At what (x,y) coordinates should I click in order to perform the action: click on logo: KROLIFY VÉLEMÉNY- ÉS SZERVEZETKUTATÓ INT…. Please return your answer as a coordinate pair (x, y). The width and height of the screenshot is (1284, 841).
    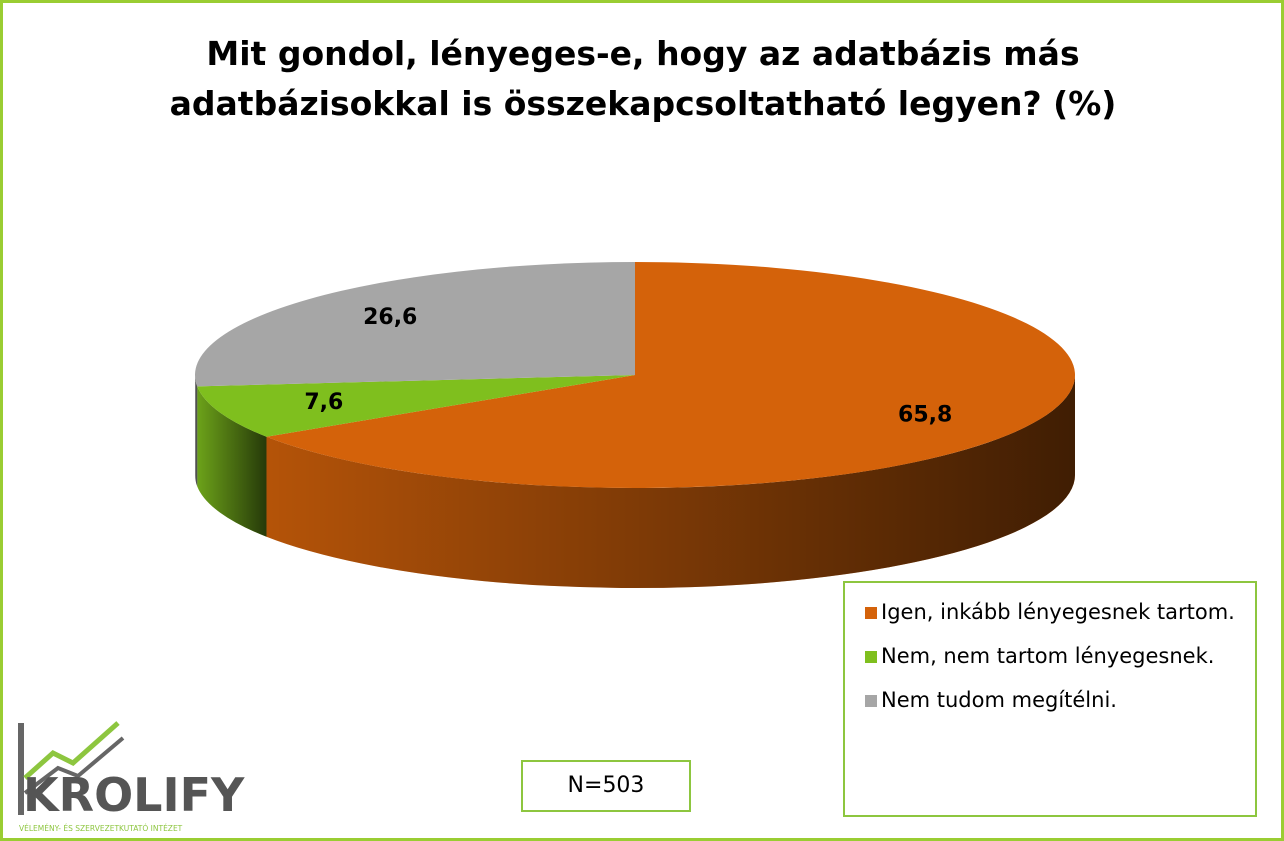
    Looking at the image, I should click on (131, 777).